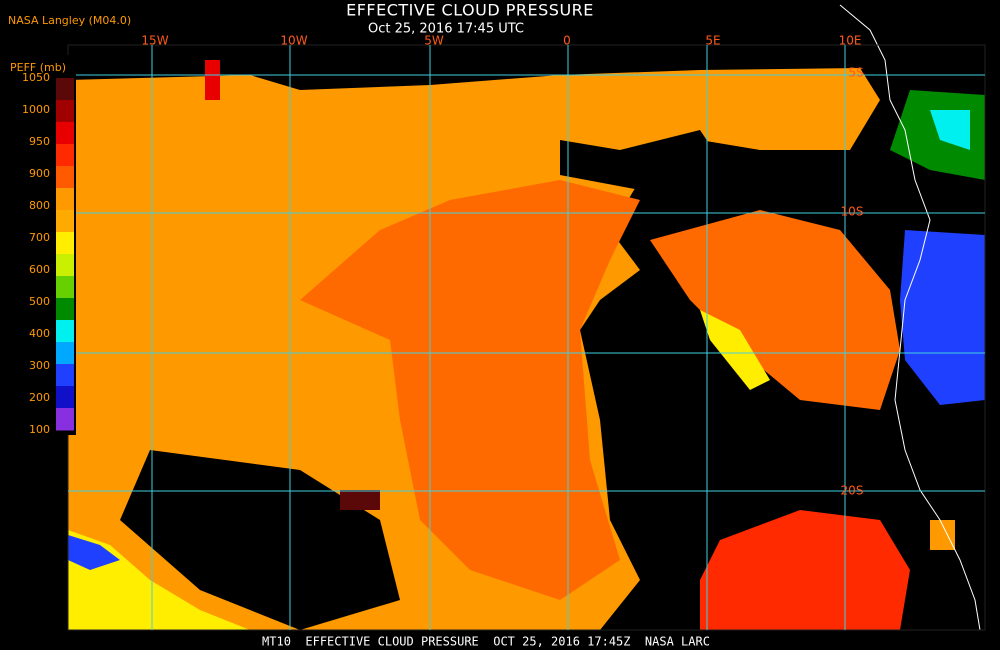 This screenshot has height=650, width=1000. What do you see at coordinates (36, 109) in the screenshot?
I see `colorbar-label: 1000` at bounding box center [36, 109].